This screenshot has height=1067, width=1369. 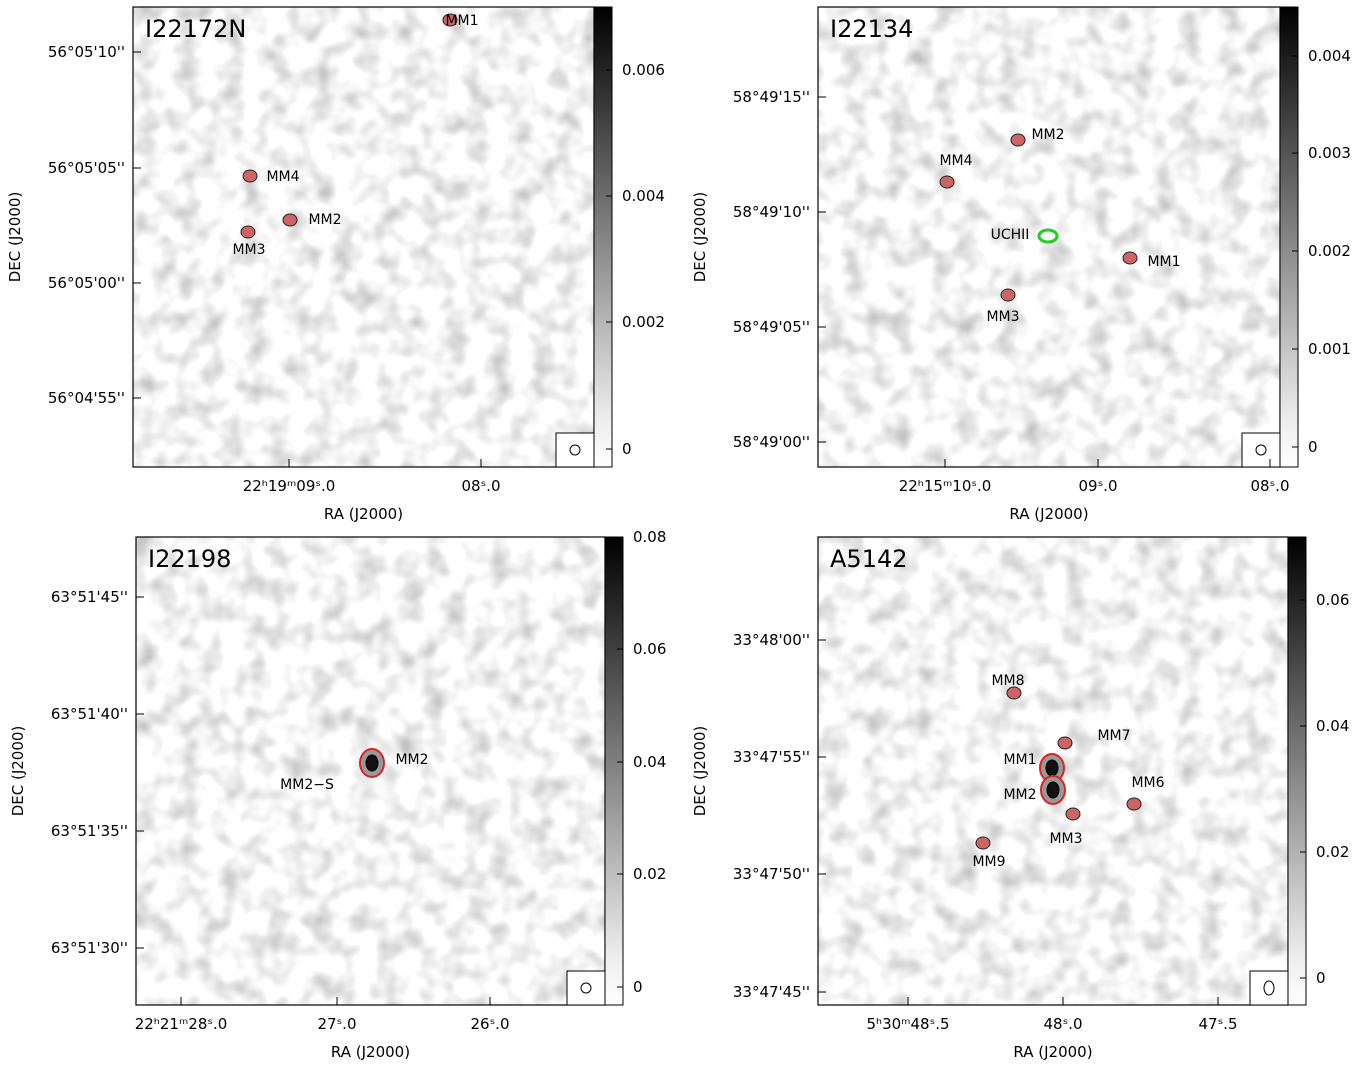 I want to click on colorbar-label: 0.003, so click(x=1329, y=153).